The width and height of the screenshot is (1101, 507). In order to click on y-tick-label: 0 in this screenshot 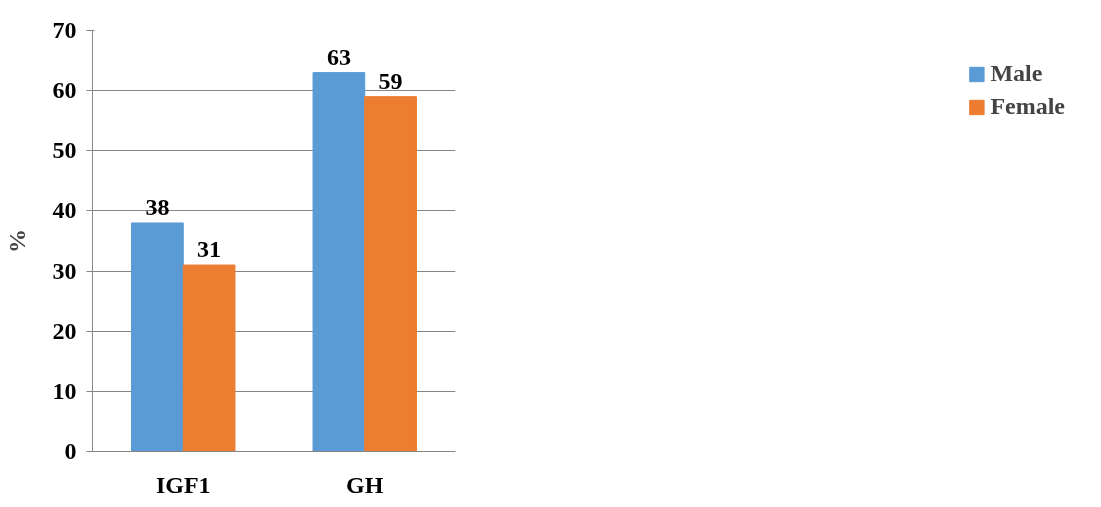, I will do `click(70, 451)`.